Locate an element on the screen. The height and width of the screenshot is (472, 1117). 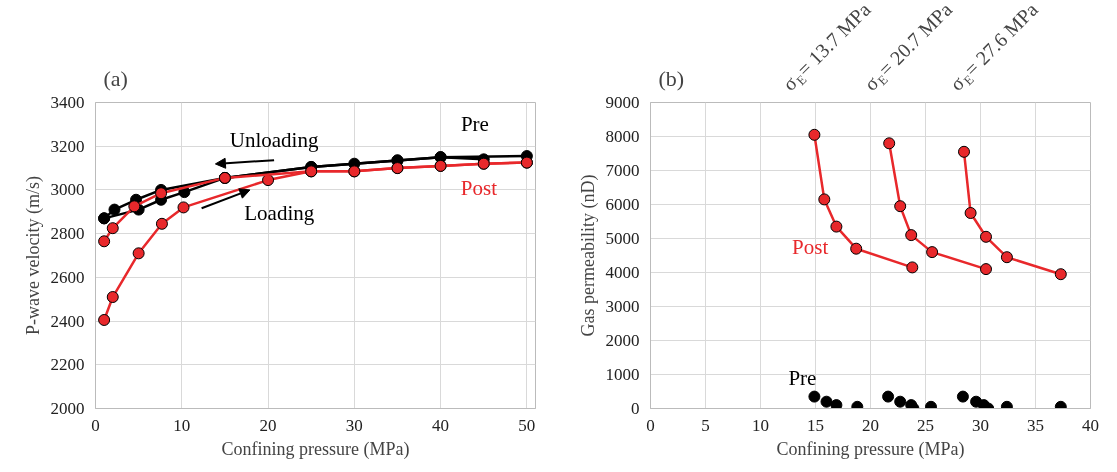
x-tick-label: 15 is located at coordinates (815, 425).